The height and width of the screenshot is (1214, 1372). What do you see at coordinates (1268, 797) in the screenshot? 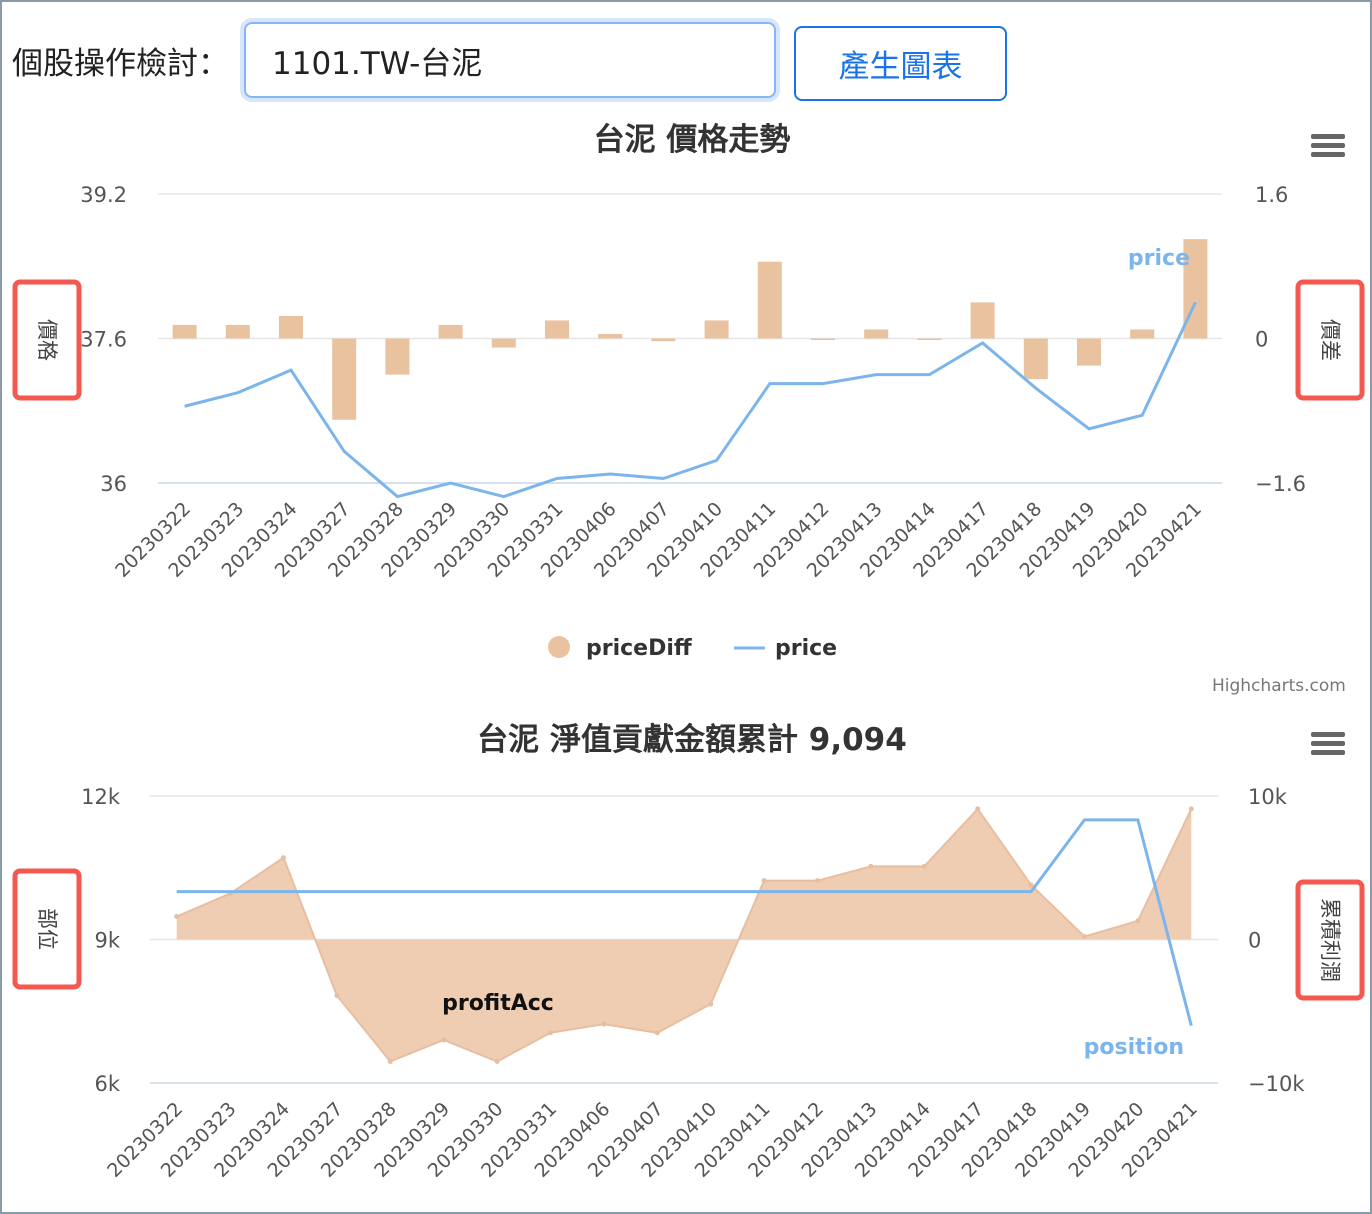
I see `y-right-tick: 10k` at bounding box center [1268, 797].